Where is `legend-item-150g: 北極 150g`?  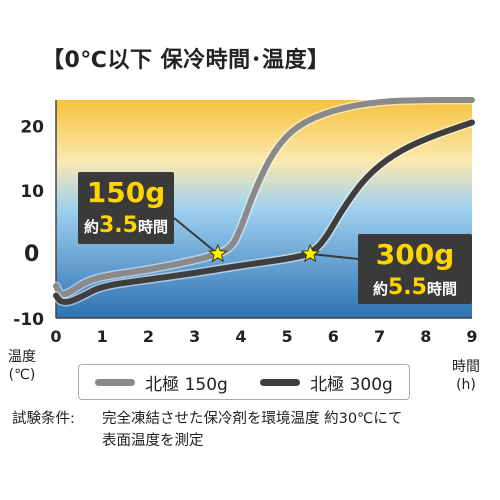 legend-item-150g: 北極 150g is located at coordinates (161, 382).